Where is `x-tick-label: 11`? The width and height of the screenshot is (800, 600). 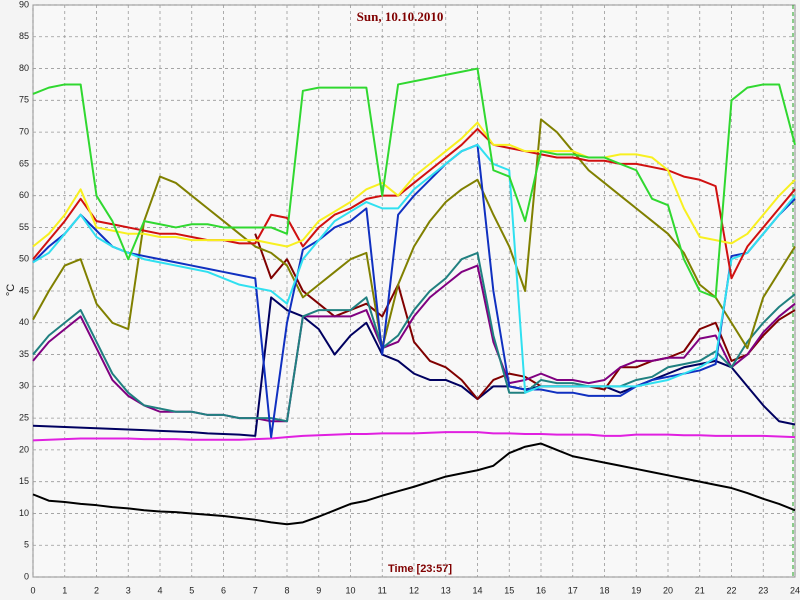 x-tick-label: 11 is located at coordinates (382, 590).